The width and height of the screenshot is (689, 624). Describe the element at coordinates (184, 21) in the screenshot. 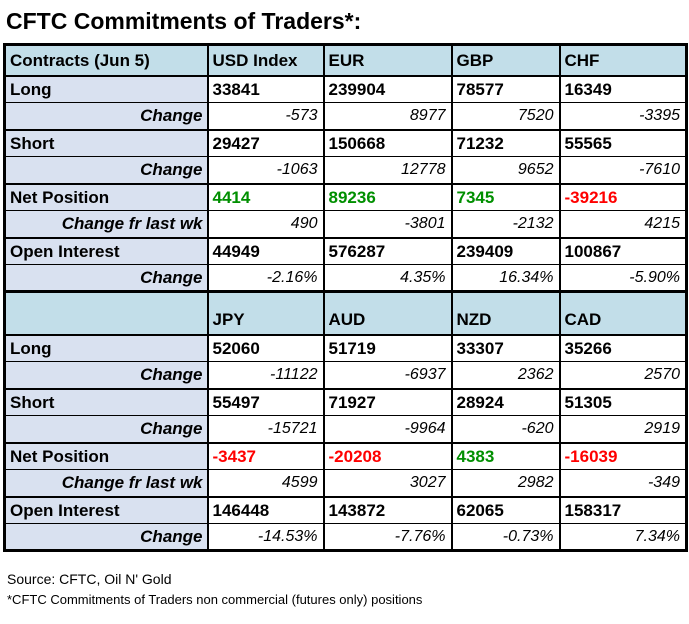

I see `page-title: CFTC Commitments of Traders*:` at that location.